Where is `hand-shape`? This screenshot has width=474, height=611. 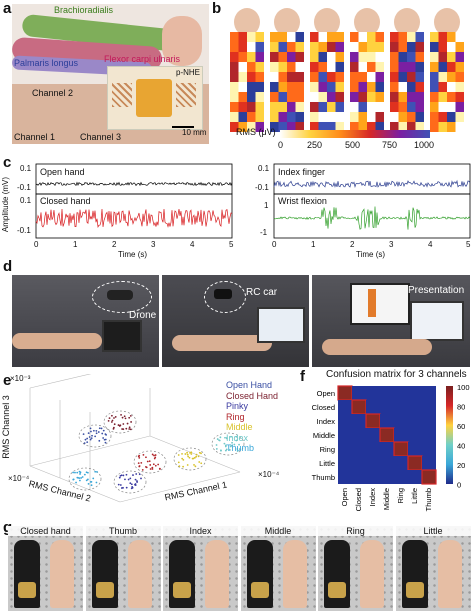
hand-shape is located at coordinates (447, 22).